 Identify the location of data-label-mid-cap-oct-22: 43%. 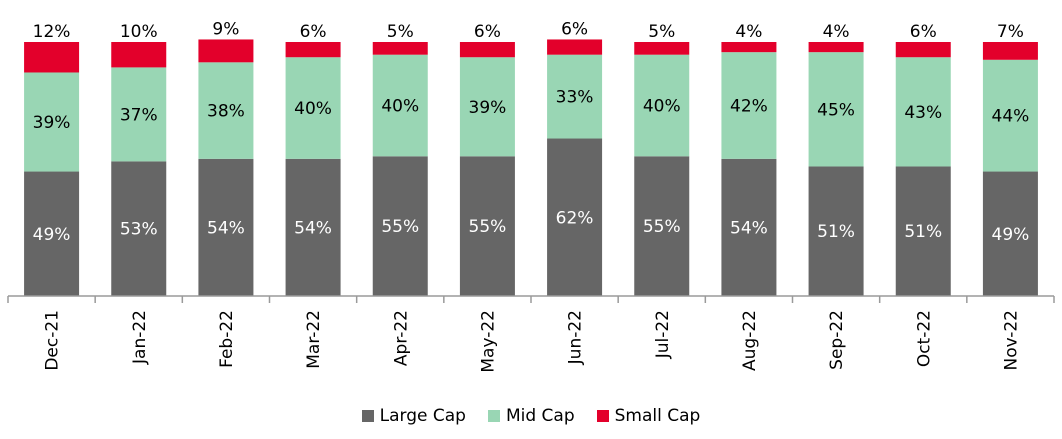
(923, 113).